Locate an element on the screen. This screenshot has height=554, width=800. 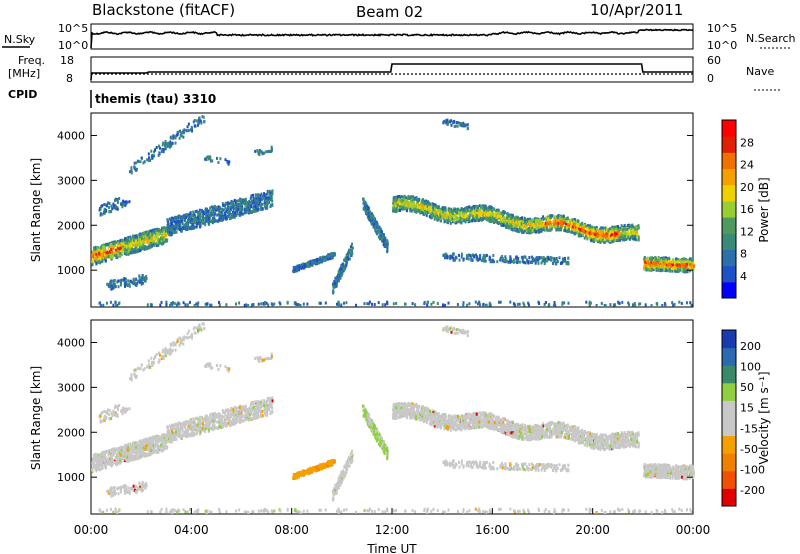
nave-label: Nave is located at coordinates (760, 71).